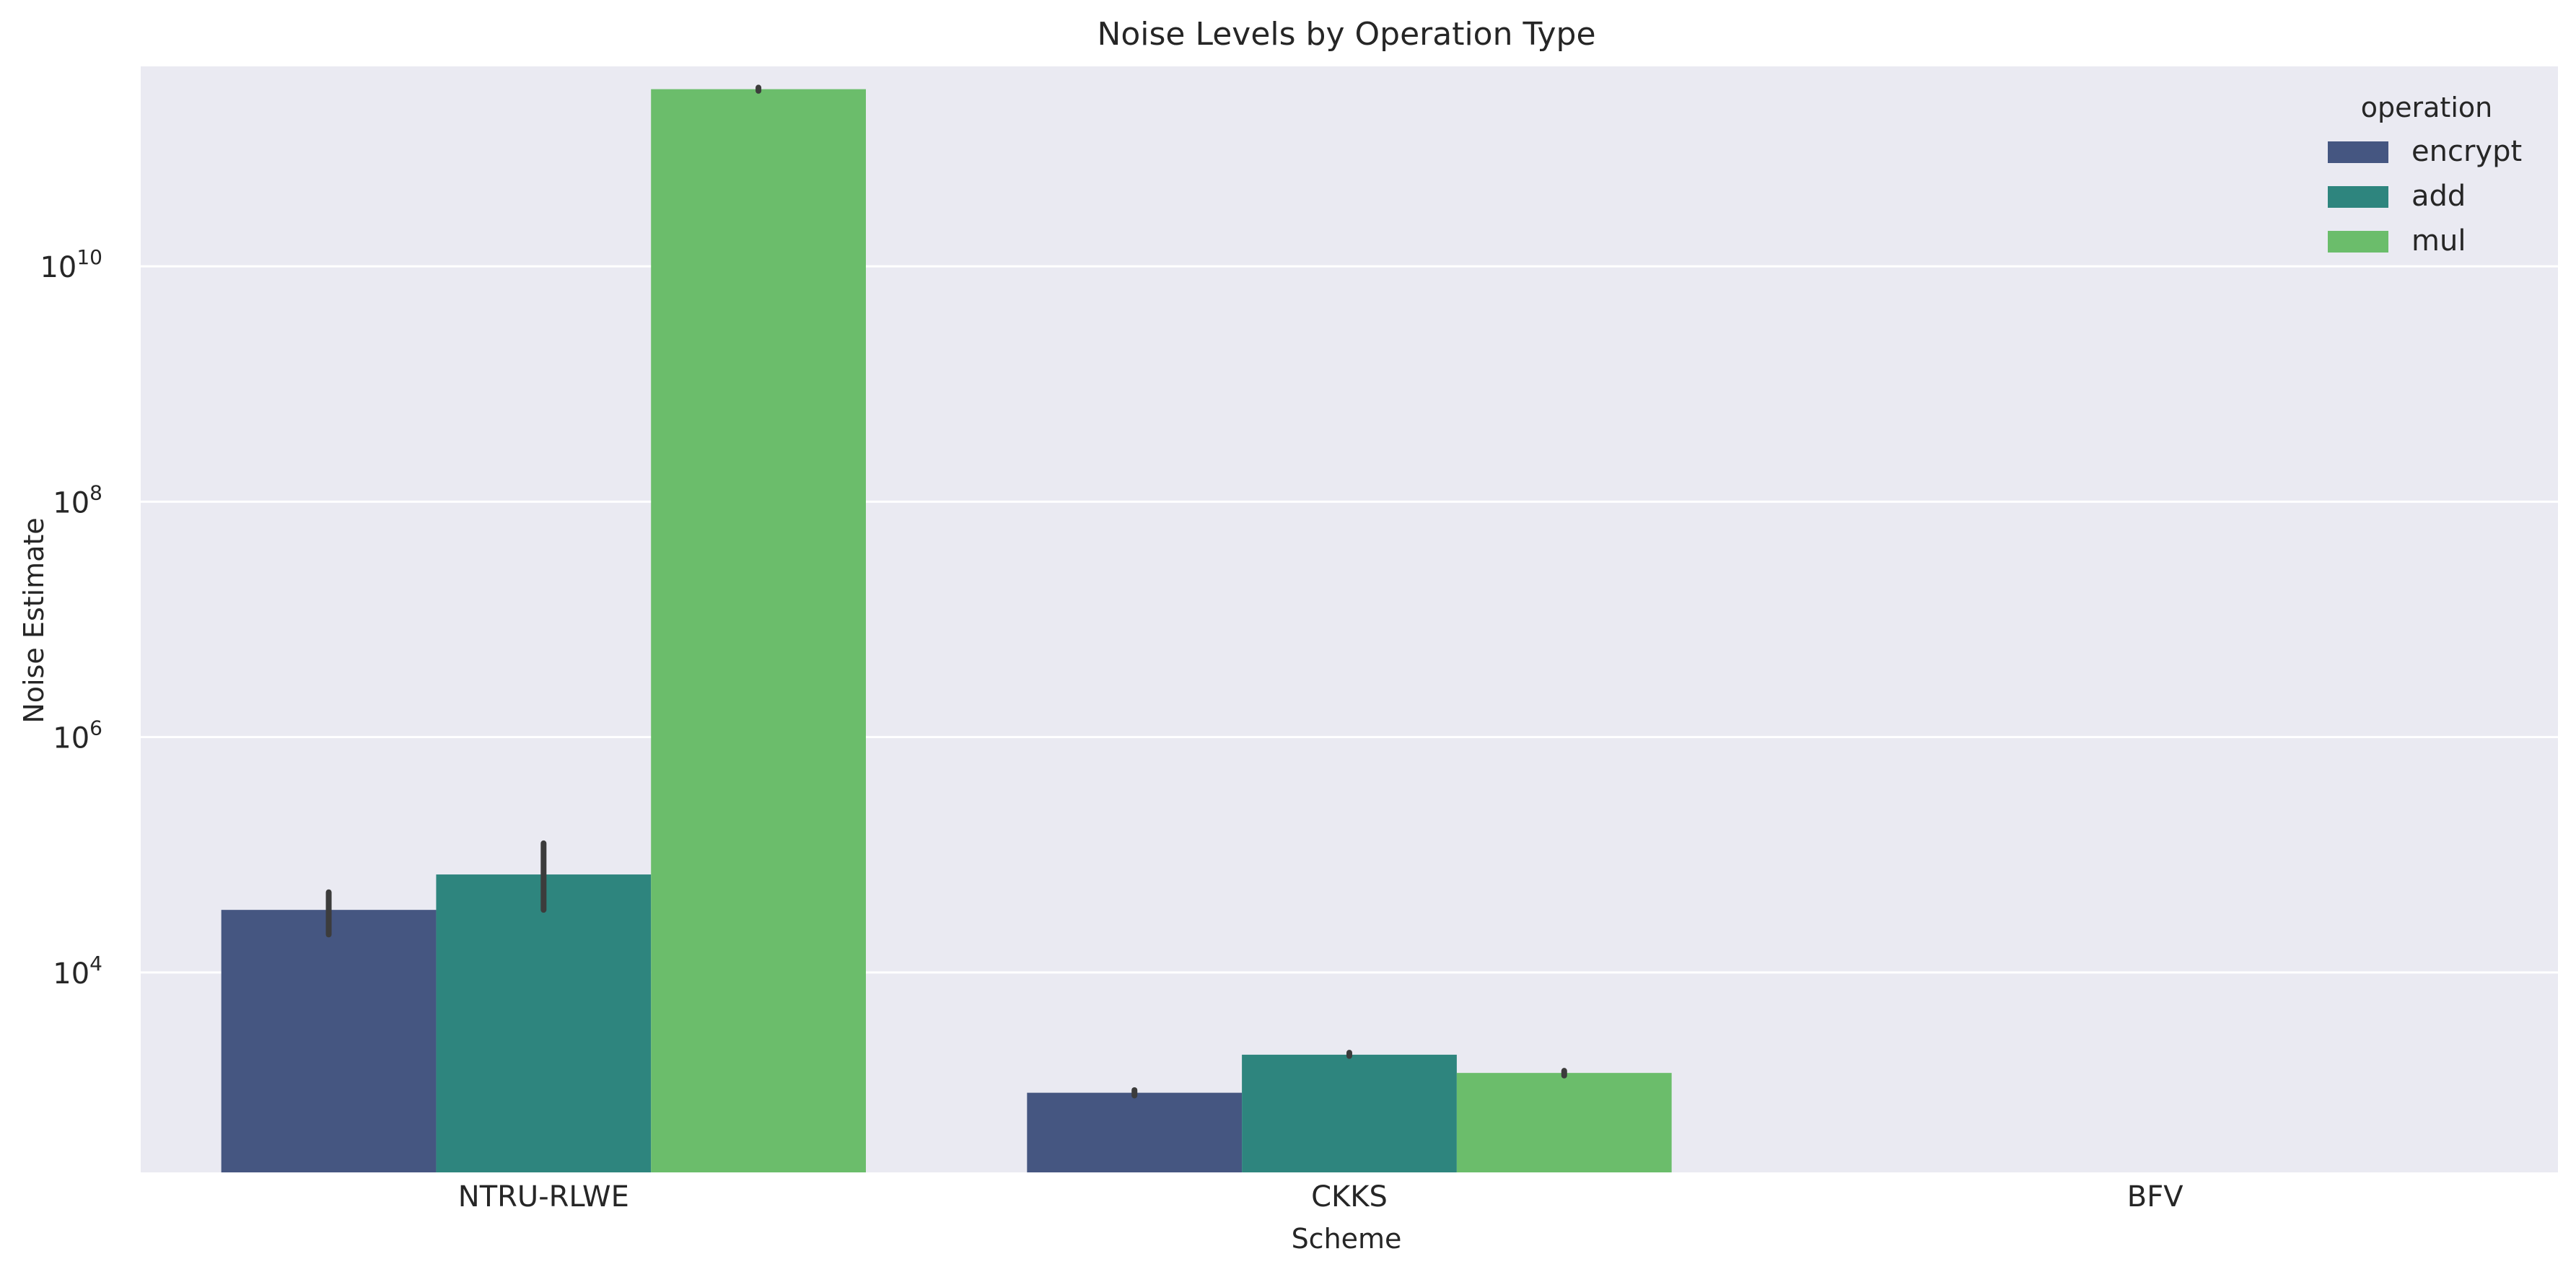  What do you see at coordinates (77, 735) in the screenshot?
I see `y-tick-label-1: 10⁶` at bounding box center [77, 735].